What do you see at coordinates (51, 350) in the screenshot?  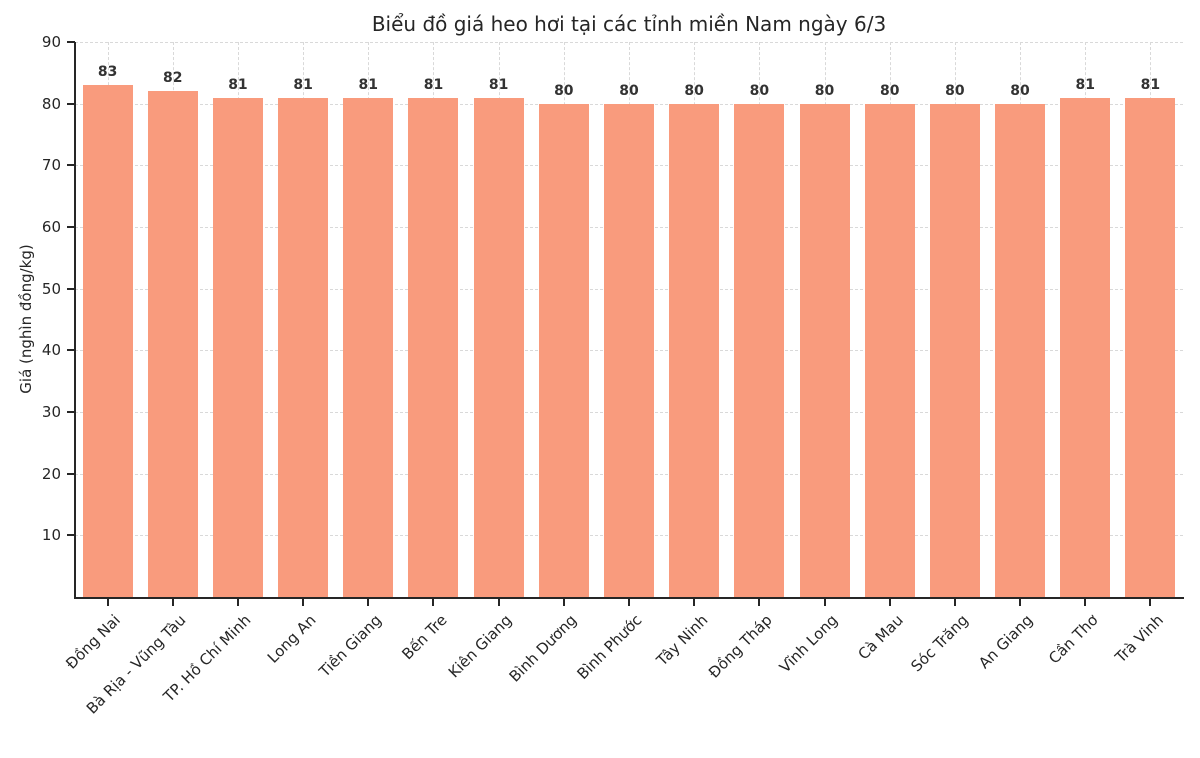 I see `y-tick-label: 40` at bounding box center [51, 350].